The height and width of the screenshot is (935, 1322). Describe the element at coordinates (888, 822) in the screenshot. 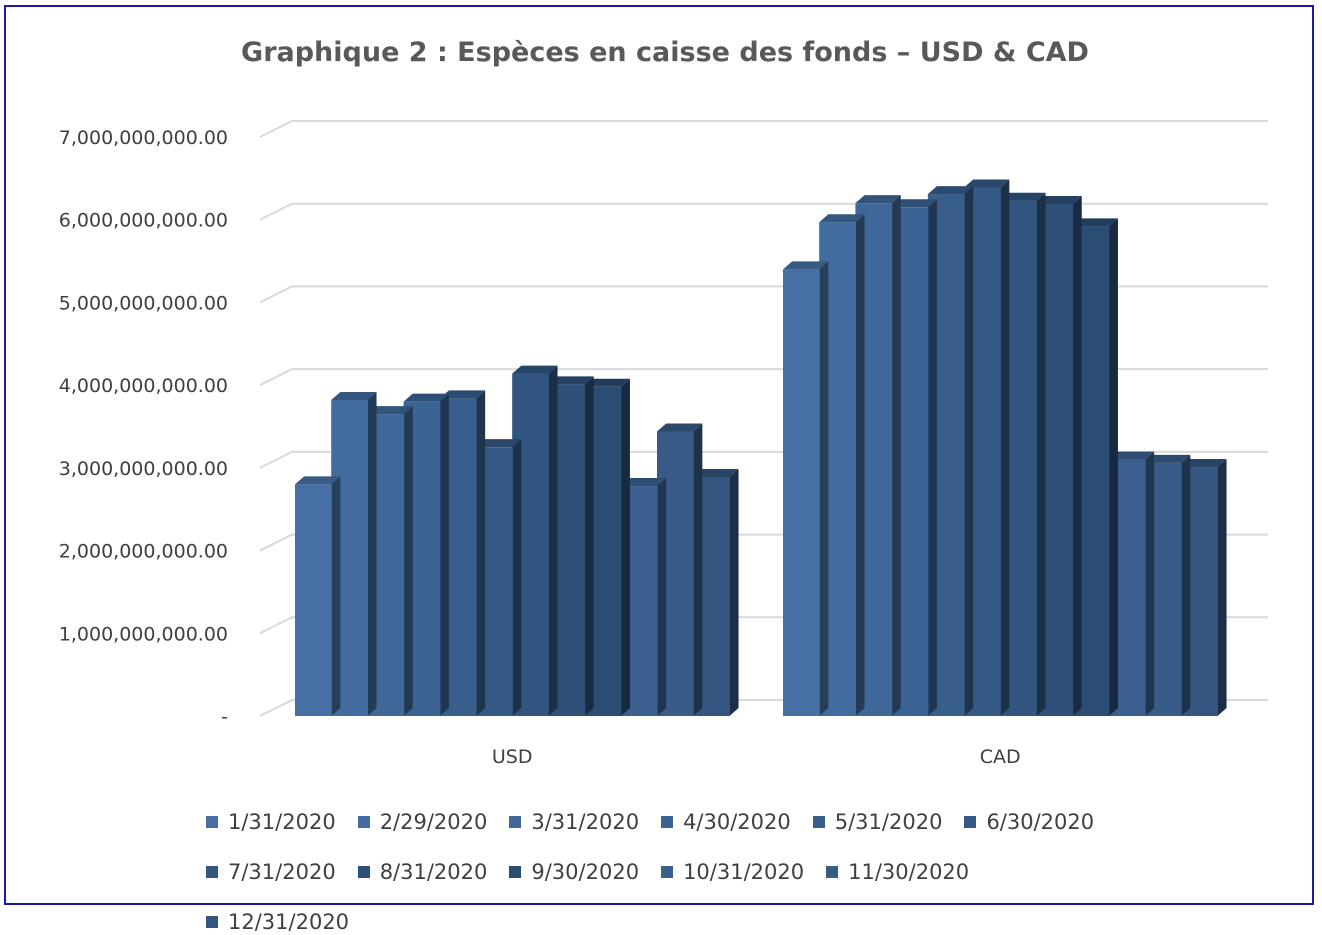

I see `legend-label: 5/31/2020` at that location.